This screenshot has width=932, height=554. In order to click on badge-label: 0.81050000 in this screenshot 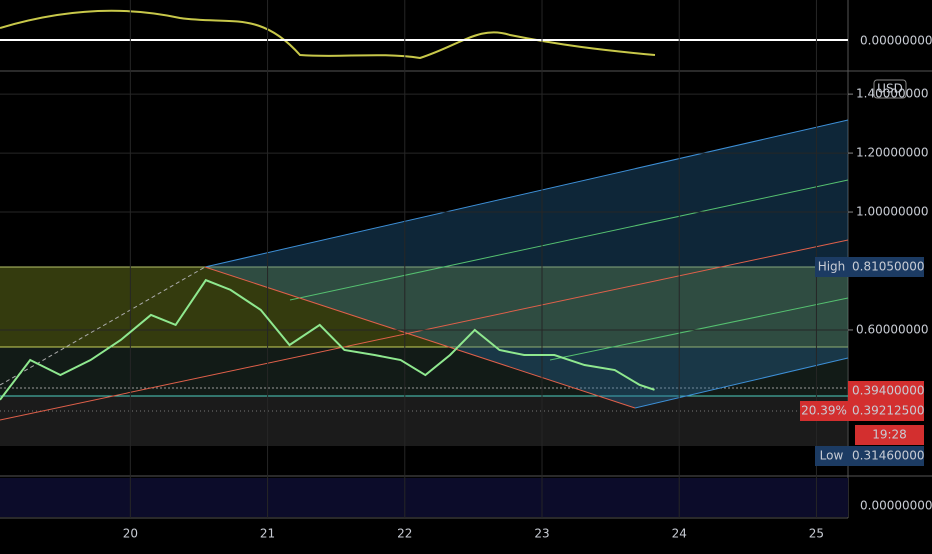, I will do `click(888, 267)`.